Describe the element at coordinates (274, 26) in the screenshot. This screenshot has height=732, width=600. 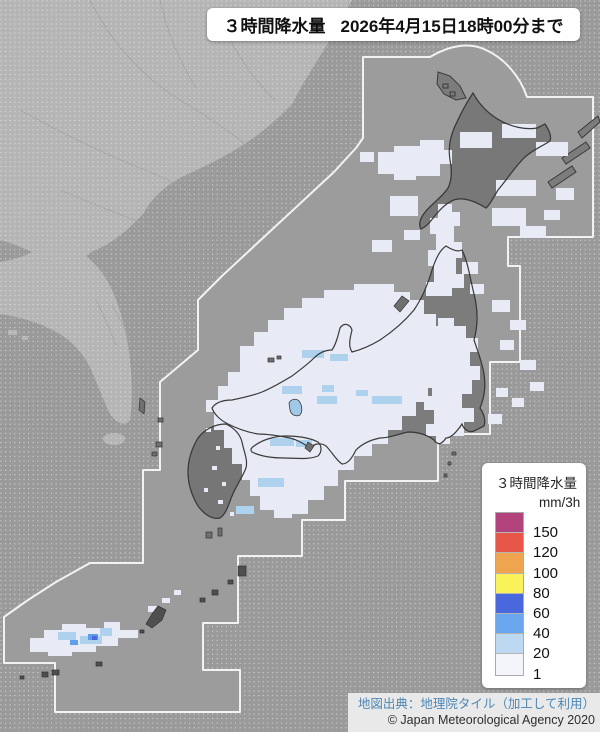
I see `map-title-label: ３時間降水量` at that location.